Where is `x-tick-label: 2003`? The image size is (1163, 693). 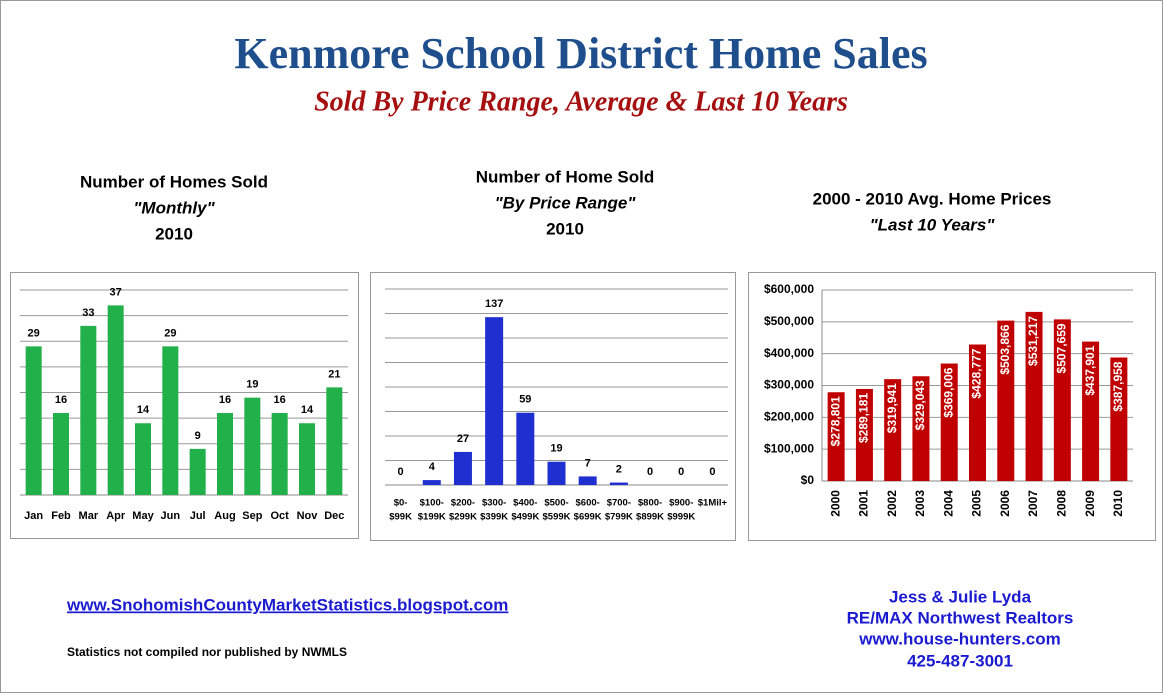 x-tick-label: 2003 is located at coordinates (920, 503).